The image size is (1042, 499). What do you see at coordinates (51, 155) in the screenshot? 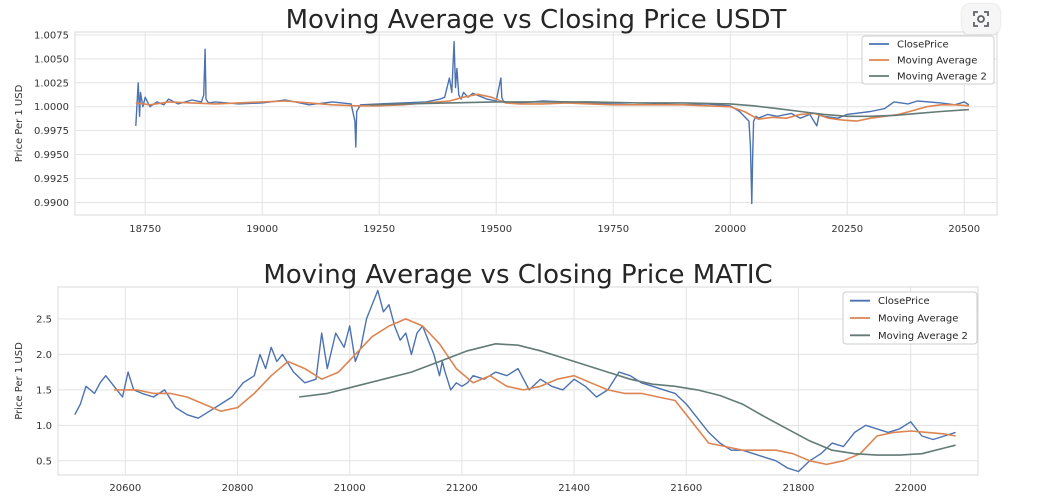
I see `y-tick-label: 0.9950` at bounding box center [51, 155].